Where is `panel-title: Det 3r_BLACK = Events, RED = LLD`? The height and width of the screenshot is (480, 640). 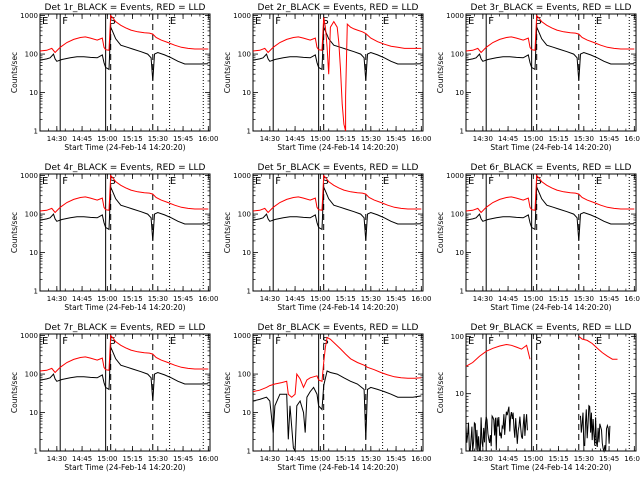 panel-title: Det 3r_BLACK = Events, RED = LLD is located at coordinates (551, 8).